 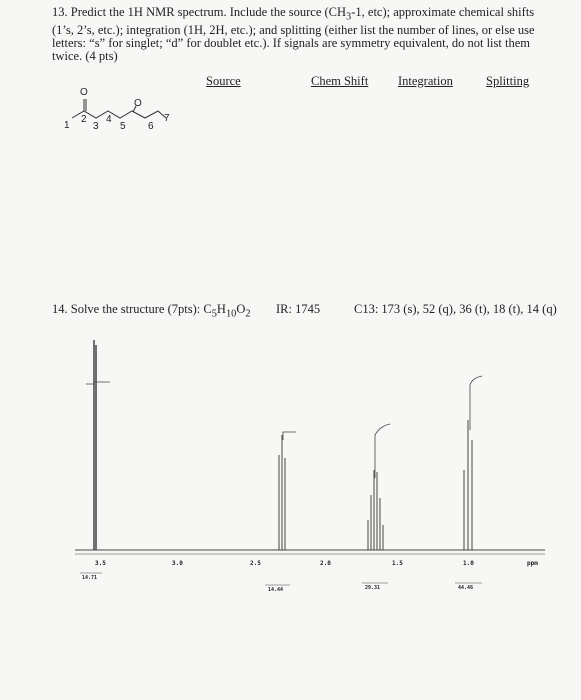 I want to click on atom-number: 1, so click(x=67, y=125).